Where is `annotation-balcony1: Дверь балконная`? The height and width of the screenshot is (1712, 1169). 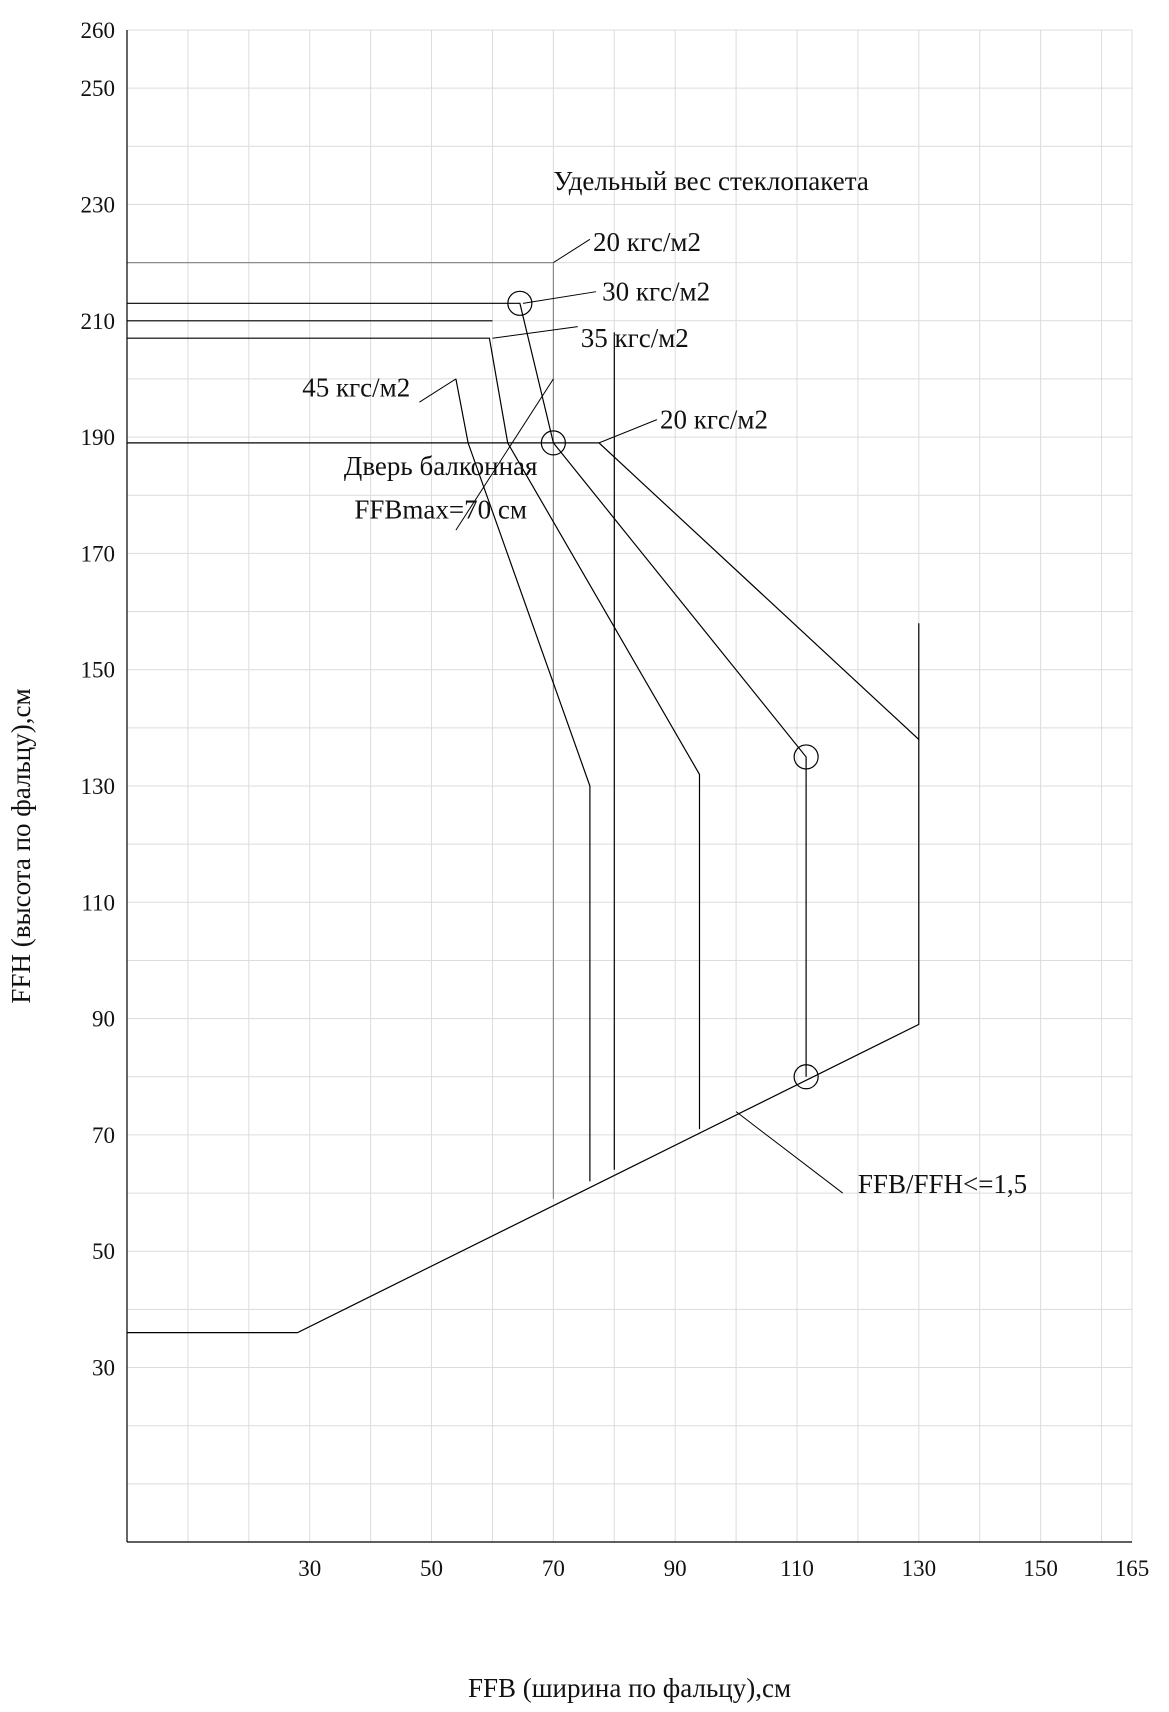 annotation-balcony1: Дверь балконная is located at coordinates (441, 466).